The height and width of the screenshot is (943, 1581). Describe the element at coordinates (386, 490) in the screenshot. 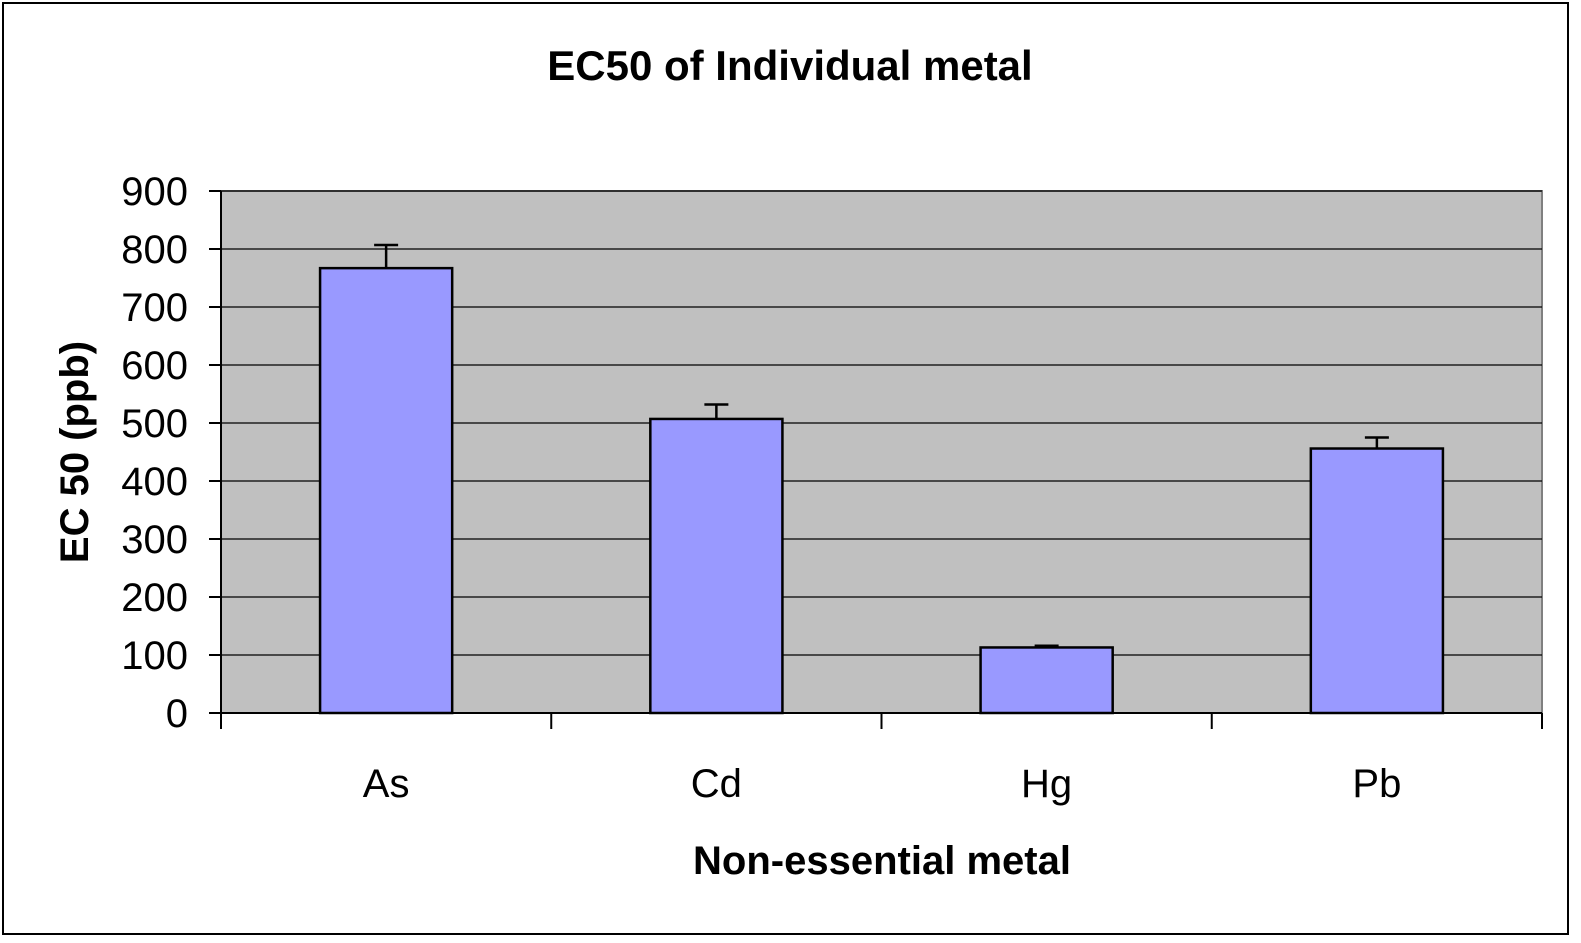

I see `bar-as` at that location.